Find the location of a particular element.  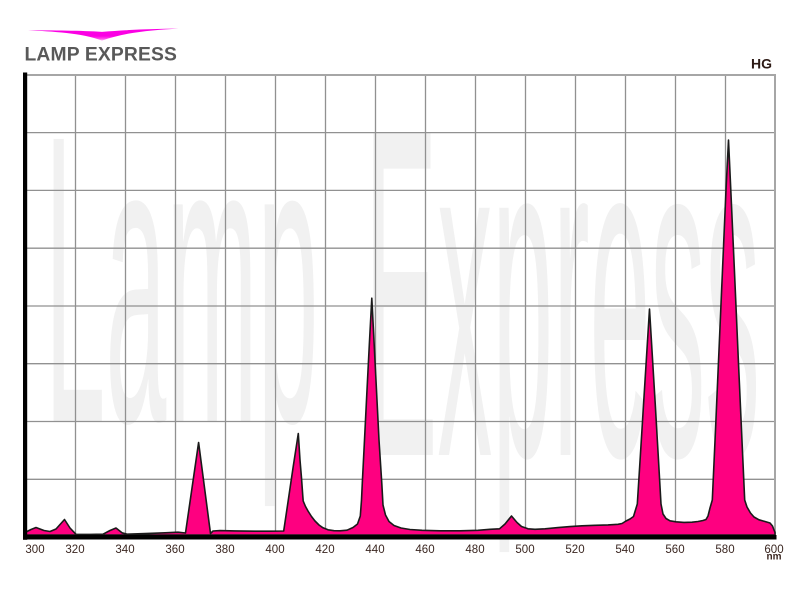

svg-text: HG is located at coordinates (761, 64).